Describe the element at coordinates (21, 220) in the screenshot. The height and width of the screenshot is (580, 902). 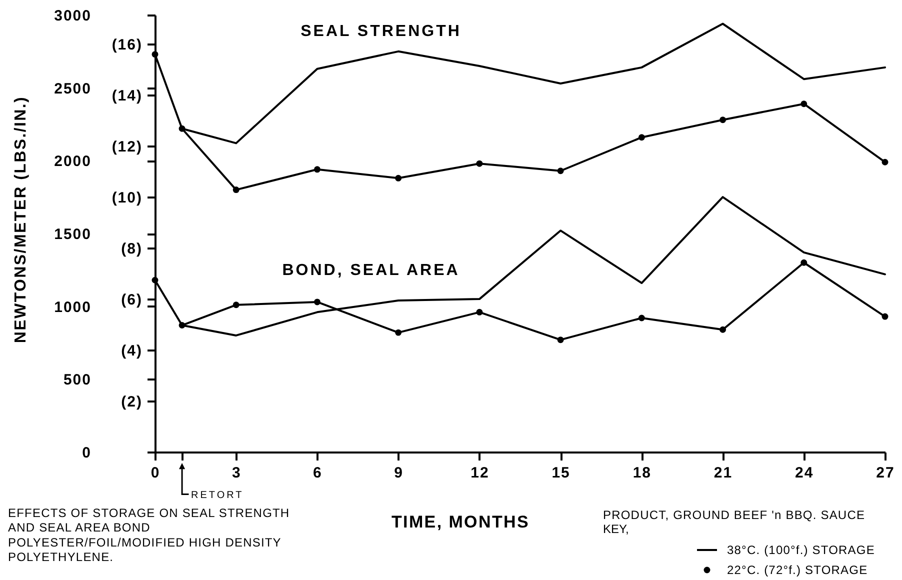
I see `y-axis-title: NEWTONS/METER (LBS./IN.)` at that location.